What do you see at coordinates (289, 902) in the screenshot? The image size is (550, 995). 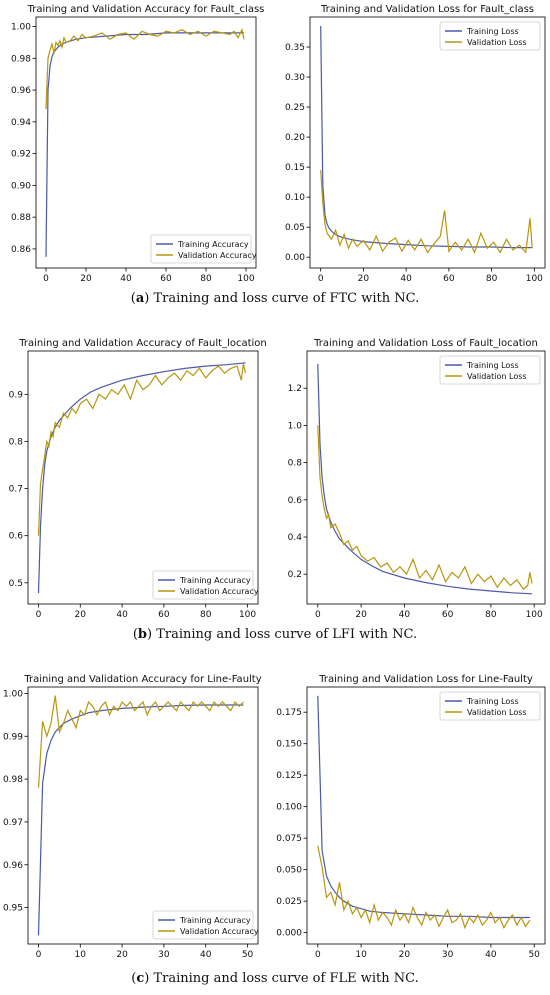 I see `y-tick-label: 0.025` at bounding box center [289, 902].